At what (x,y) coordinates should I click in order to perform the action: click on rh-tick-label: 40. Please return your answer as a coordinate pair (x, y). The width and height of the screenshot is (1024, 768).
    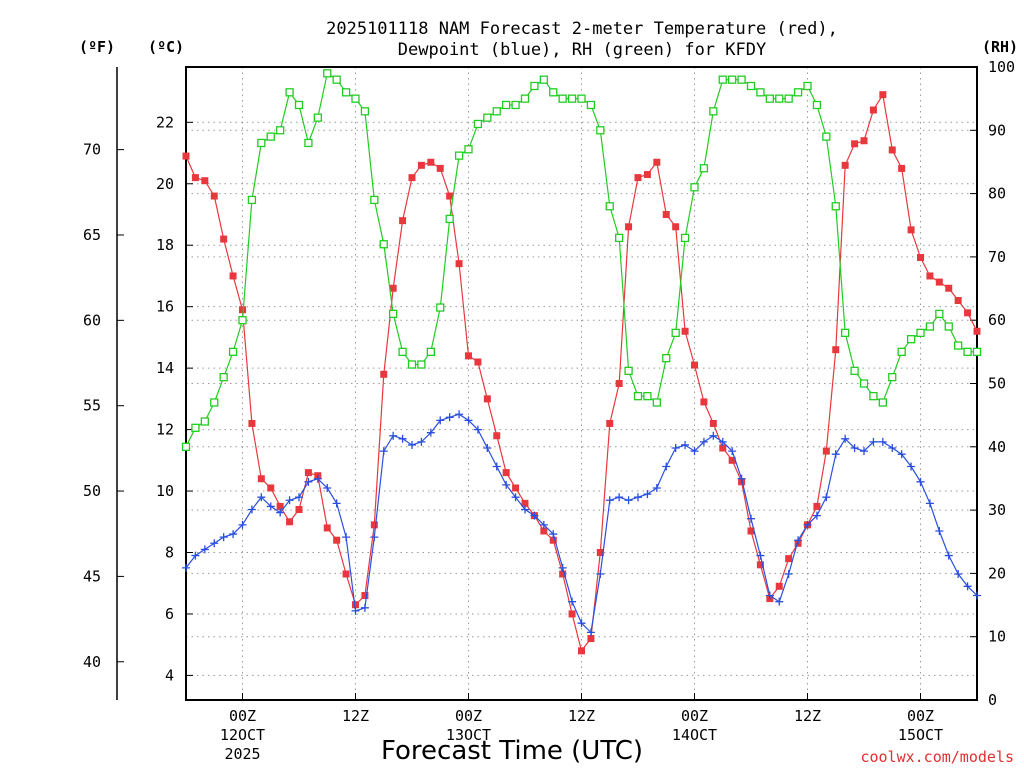
    Looking at the image, I should click on (997, 447).